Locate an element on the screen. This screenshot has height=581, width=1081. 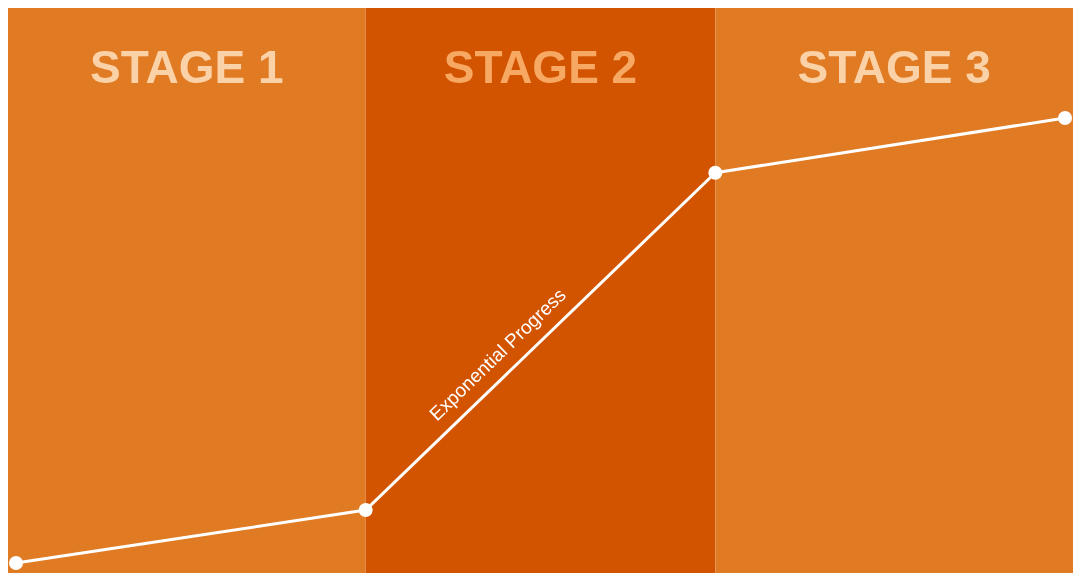
text: STAGE 3 is located at coordinates (894, 67).